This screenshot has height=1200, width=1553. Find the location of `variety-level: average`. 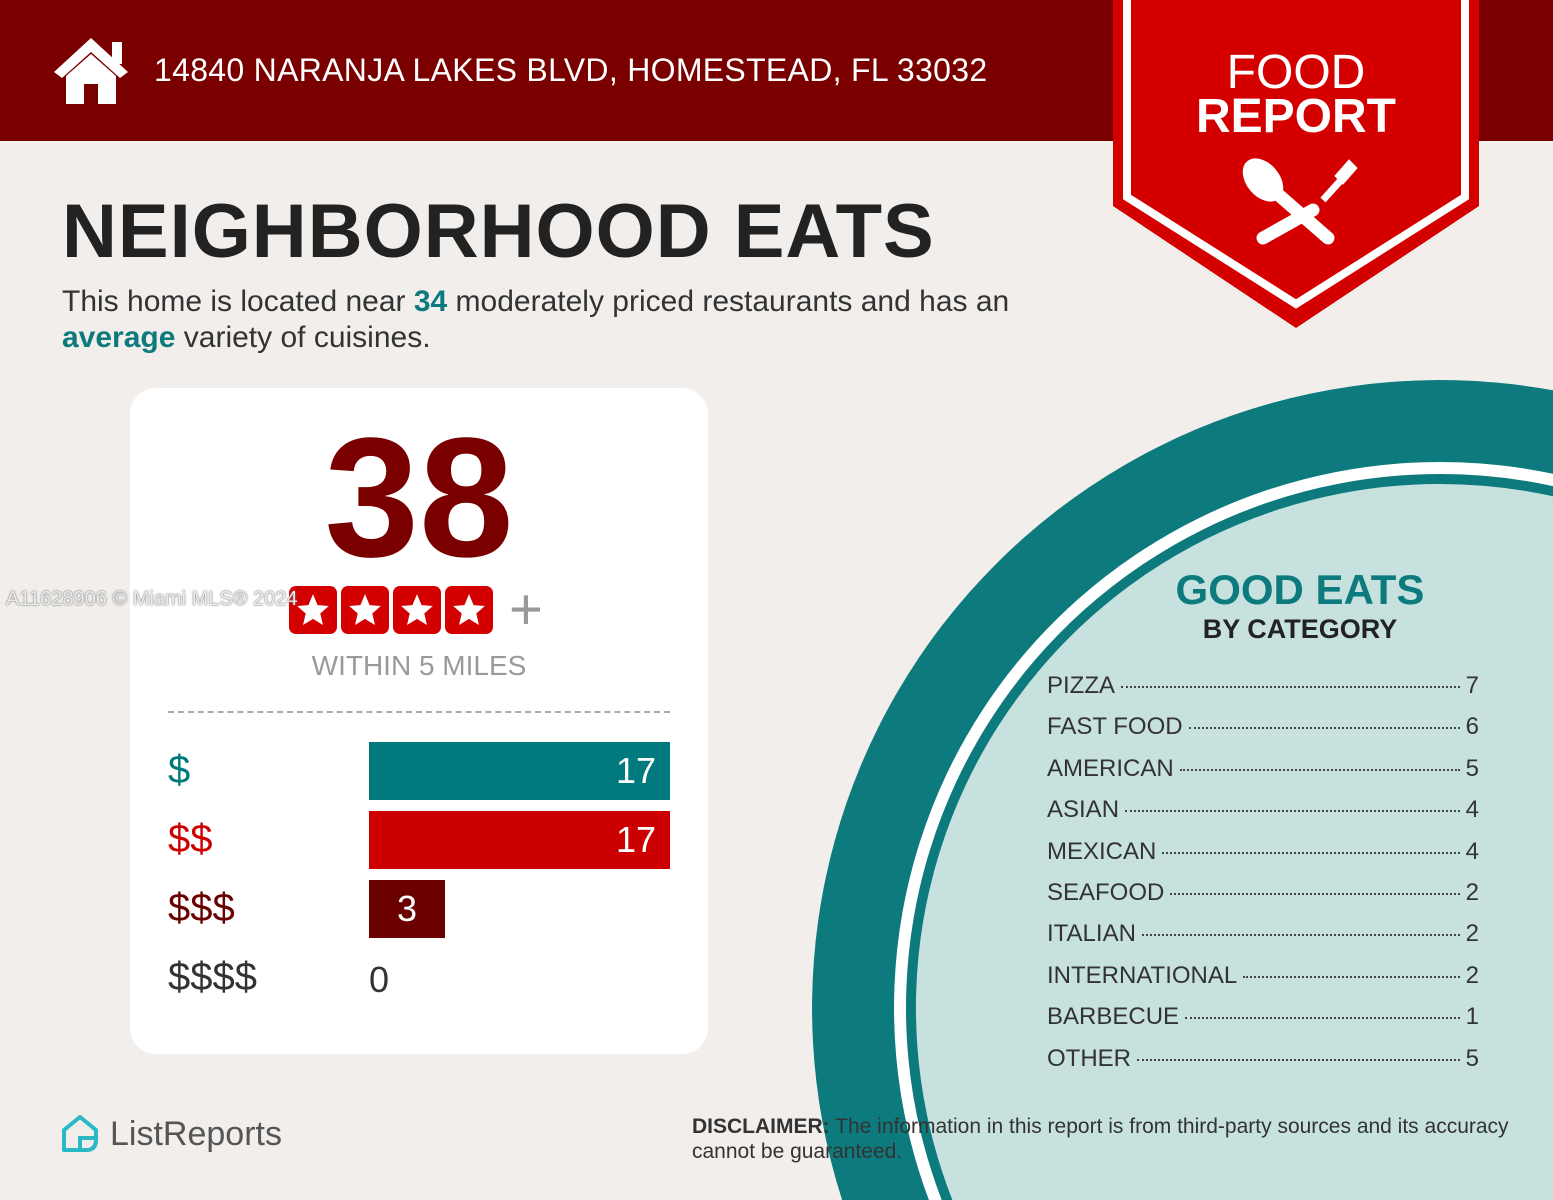

variety-level: average is located at coordinates (119, 337).